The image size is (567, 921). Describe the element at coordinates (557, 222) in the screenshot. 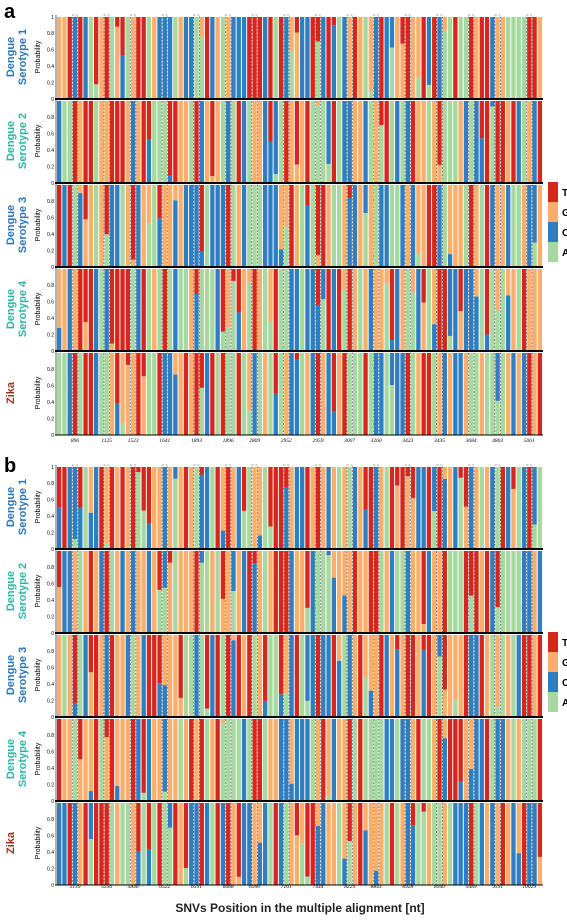

I see `legend-panel-a: T G C A` at that location.